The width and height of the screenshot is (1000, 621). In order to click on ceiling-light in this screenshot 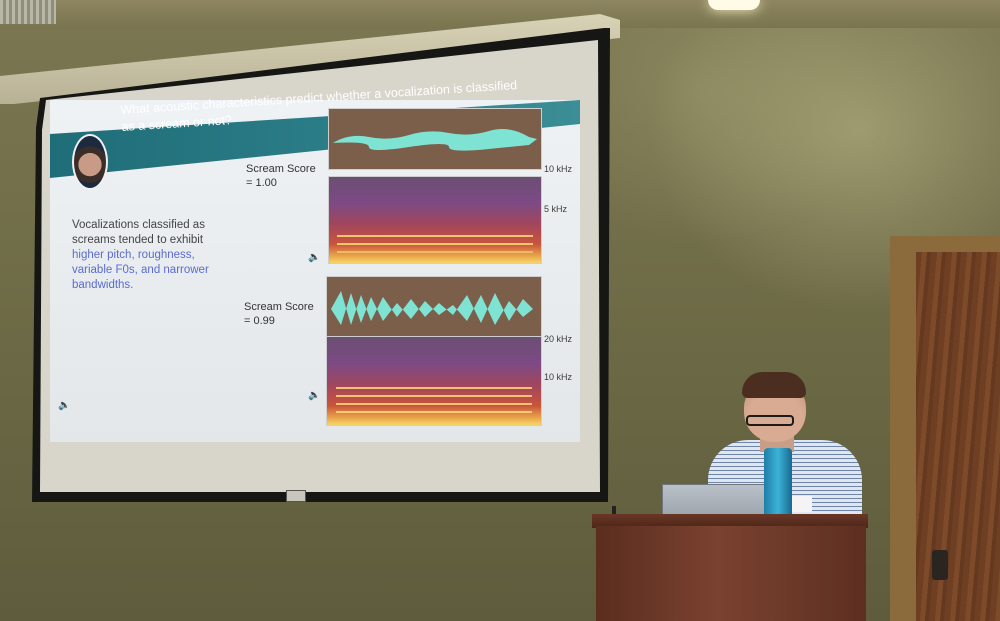, I will do `click(734, 5)`.